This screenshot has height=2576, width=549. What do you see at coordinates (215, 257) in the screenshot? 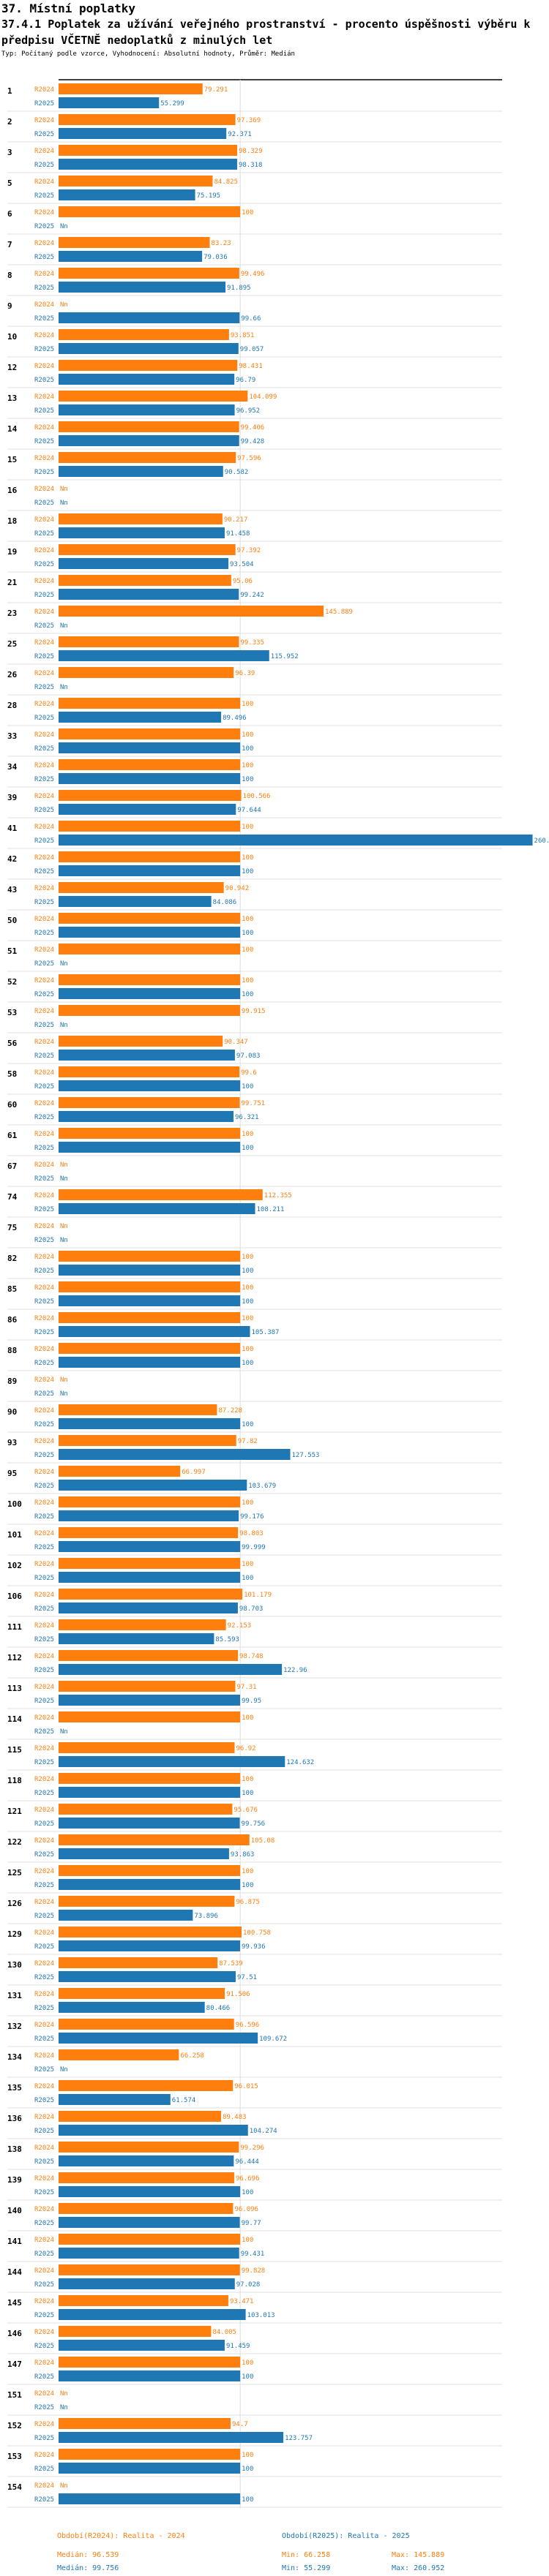
I see `value-label-r2025: 79.036` at bounding box center [215, 257].